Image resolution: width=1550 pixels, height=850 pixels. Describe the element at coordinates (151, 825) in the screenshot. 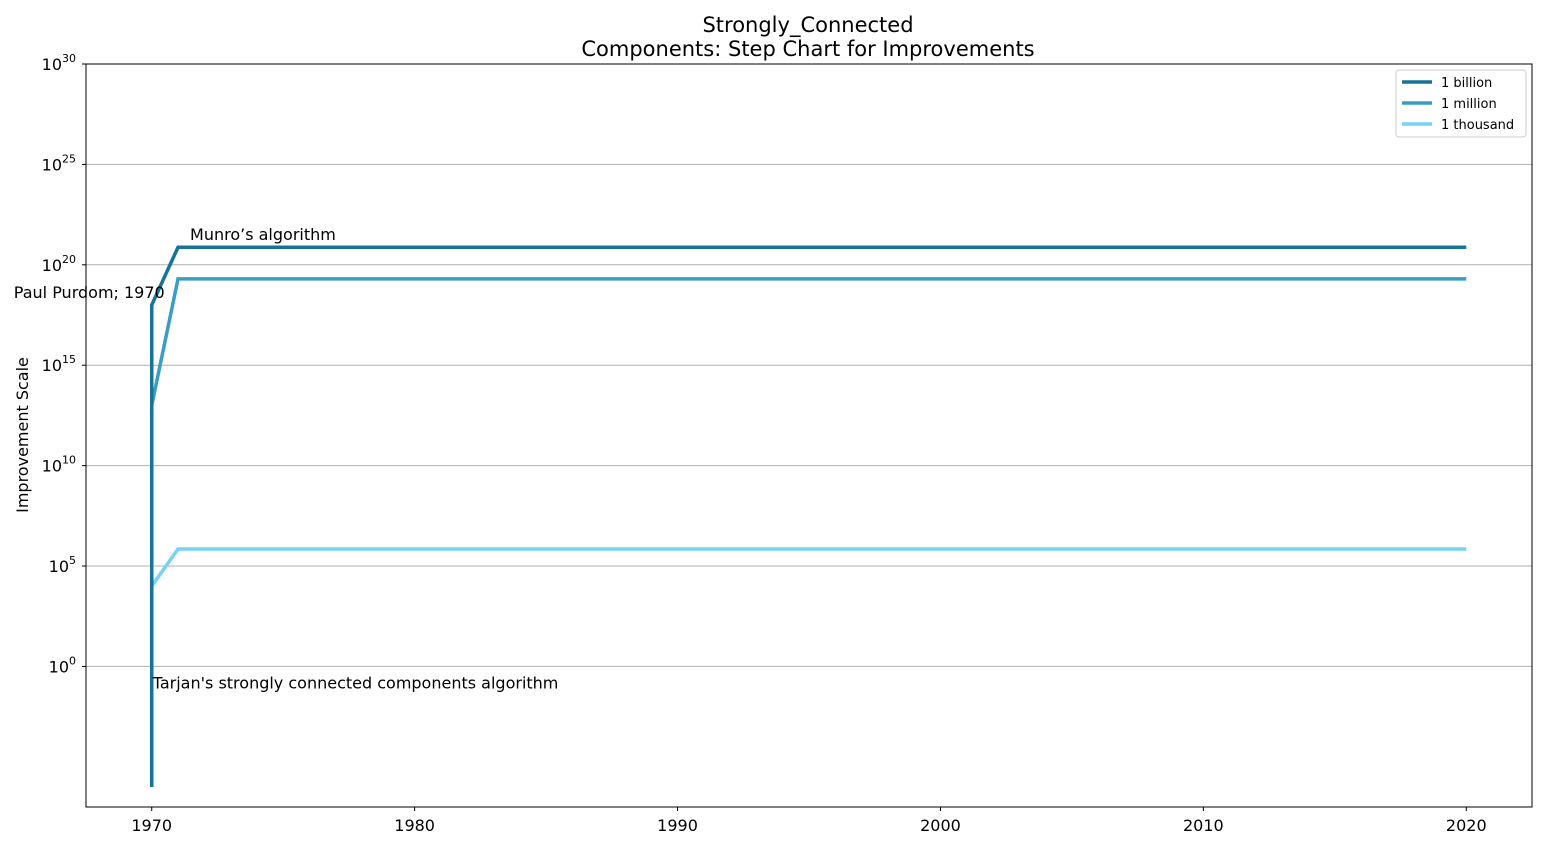

I see `x-tick-label: 1970` at that location.